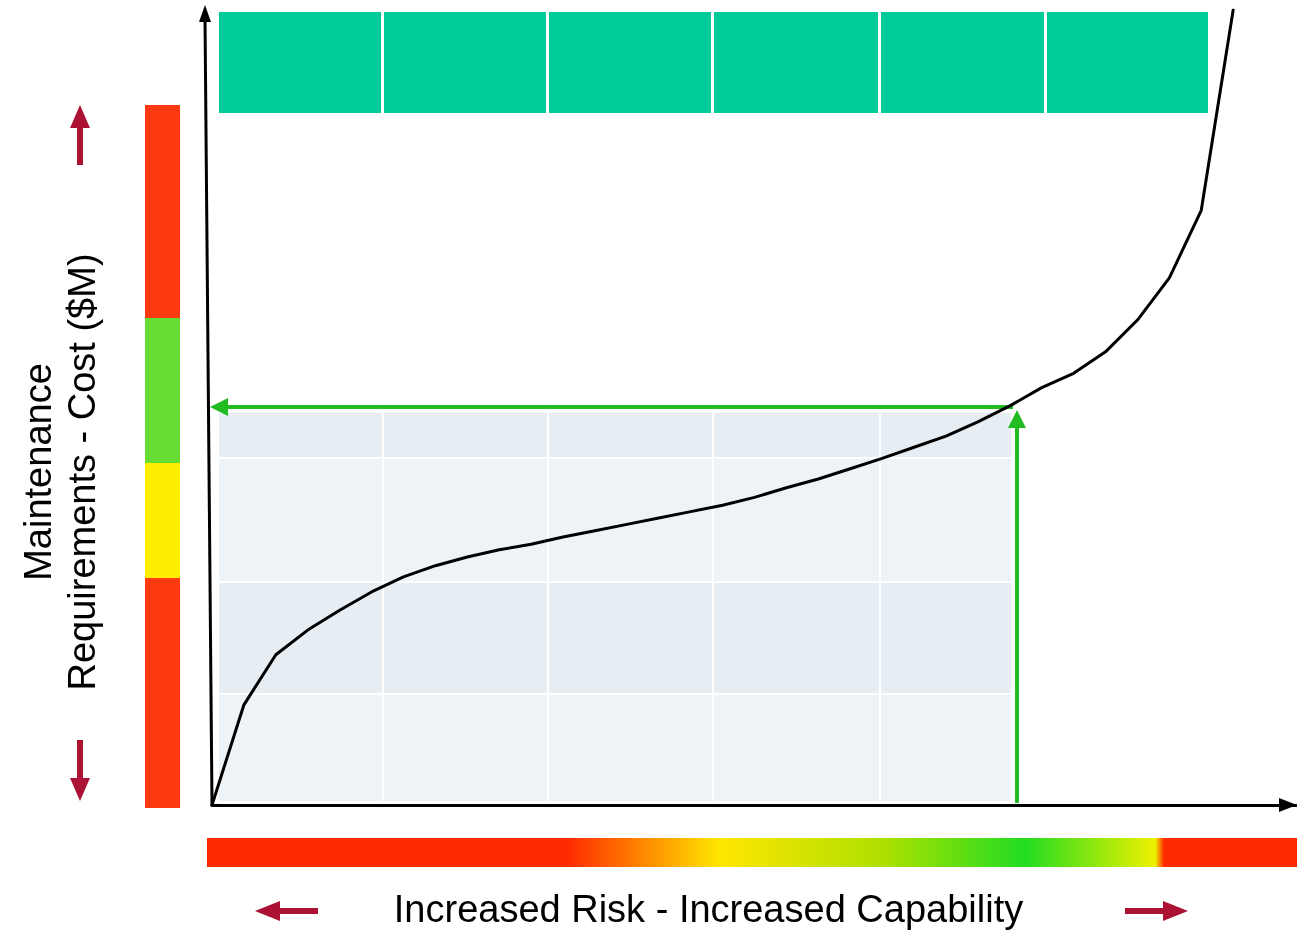  I want to click on y-axis-title: Maintenance Requirements - Cost ($M), so click(60, 472).